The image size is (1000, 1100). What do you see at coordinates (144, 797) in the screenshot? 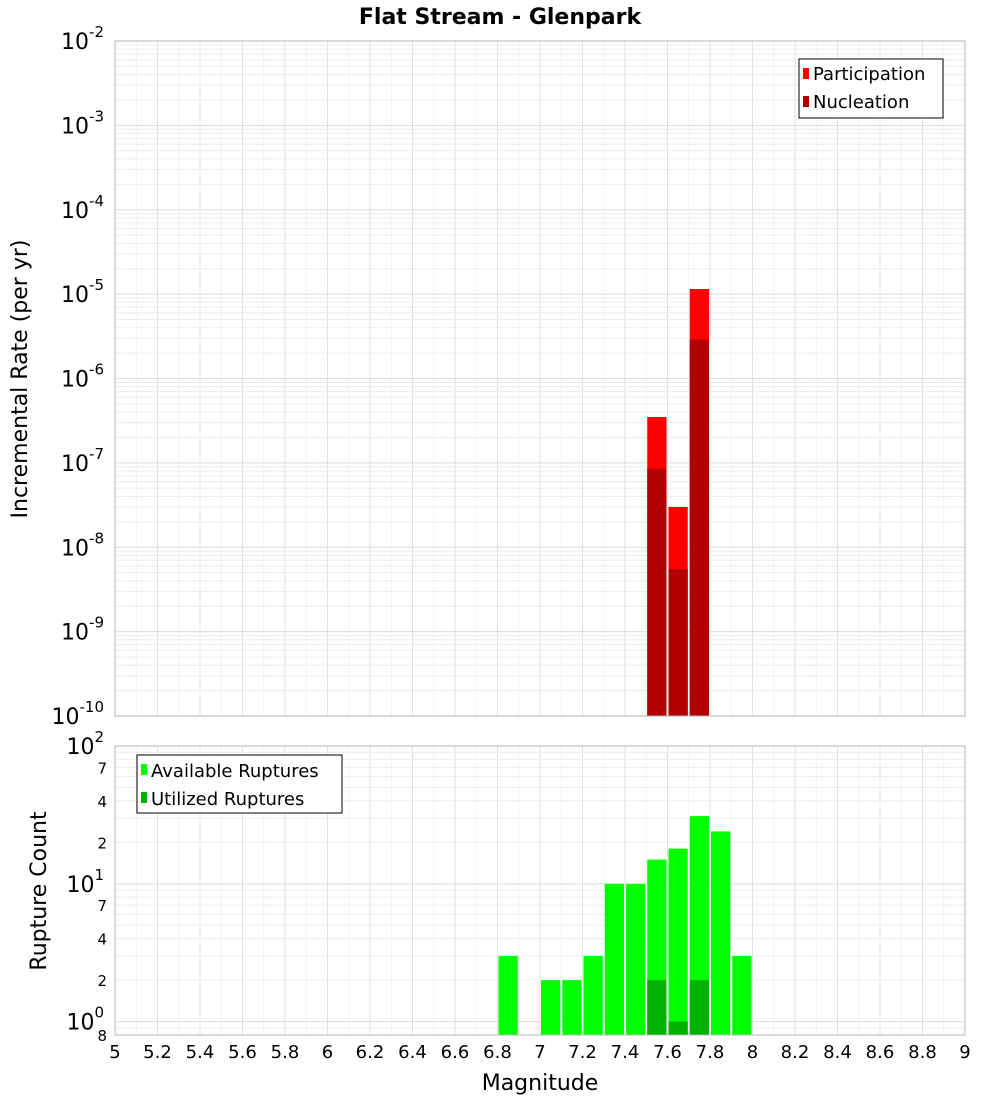
I see `utilized-ruptures-legend-swatch` at bounding box center [144, 797].